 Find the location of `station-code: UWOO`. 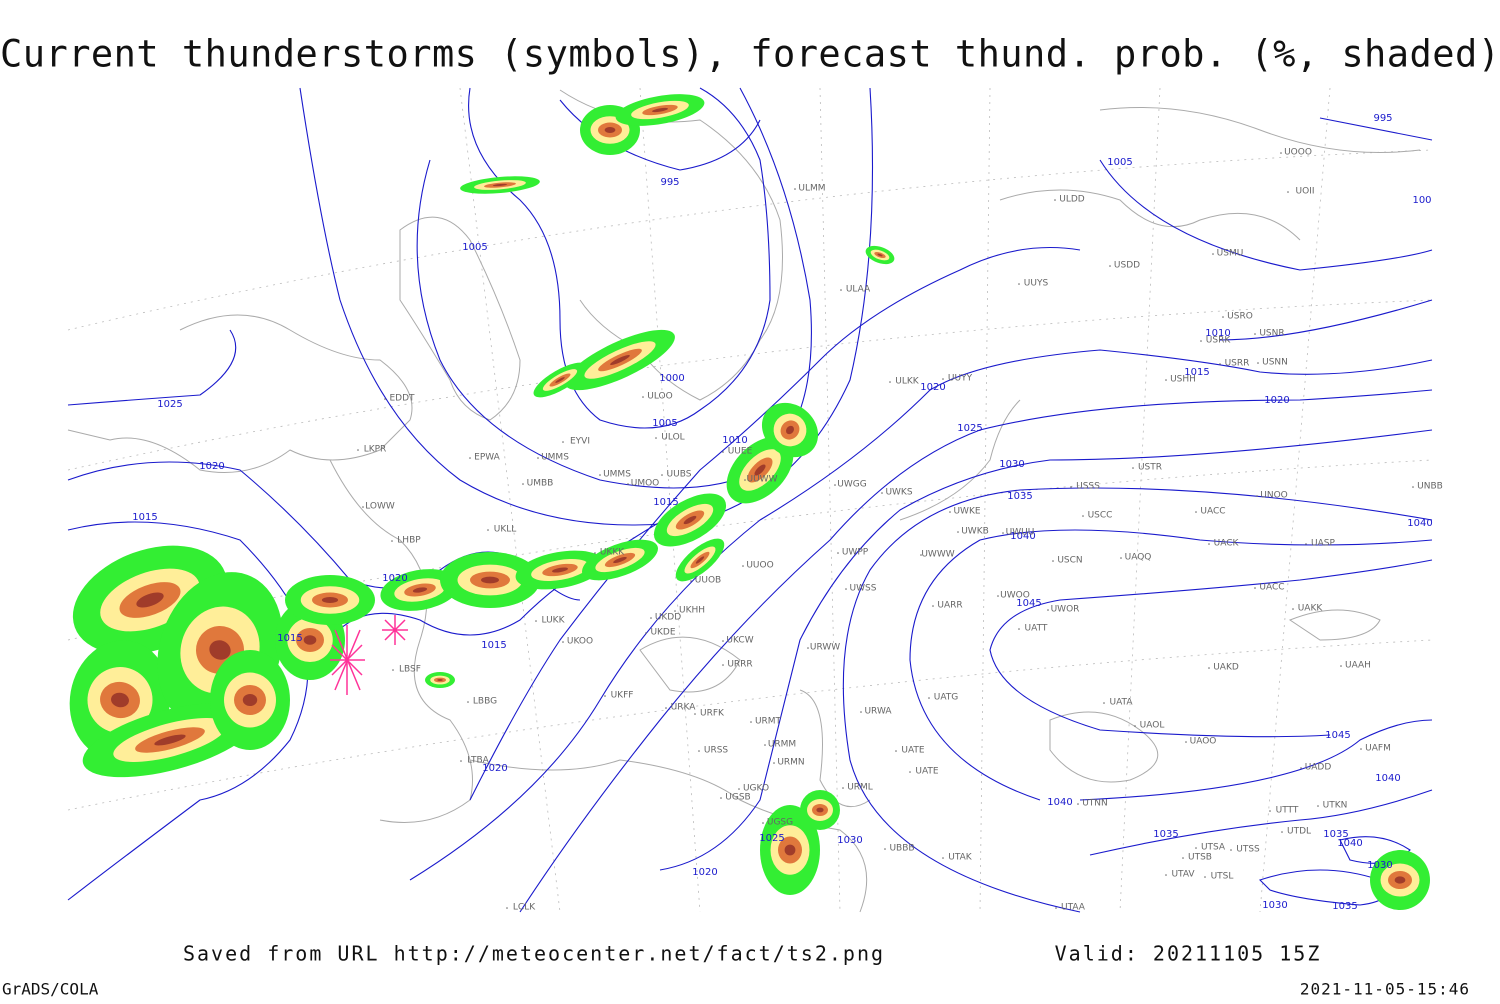

station-code: UWOO is located at coordinates (1015, 596).